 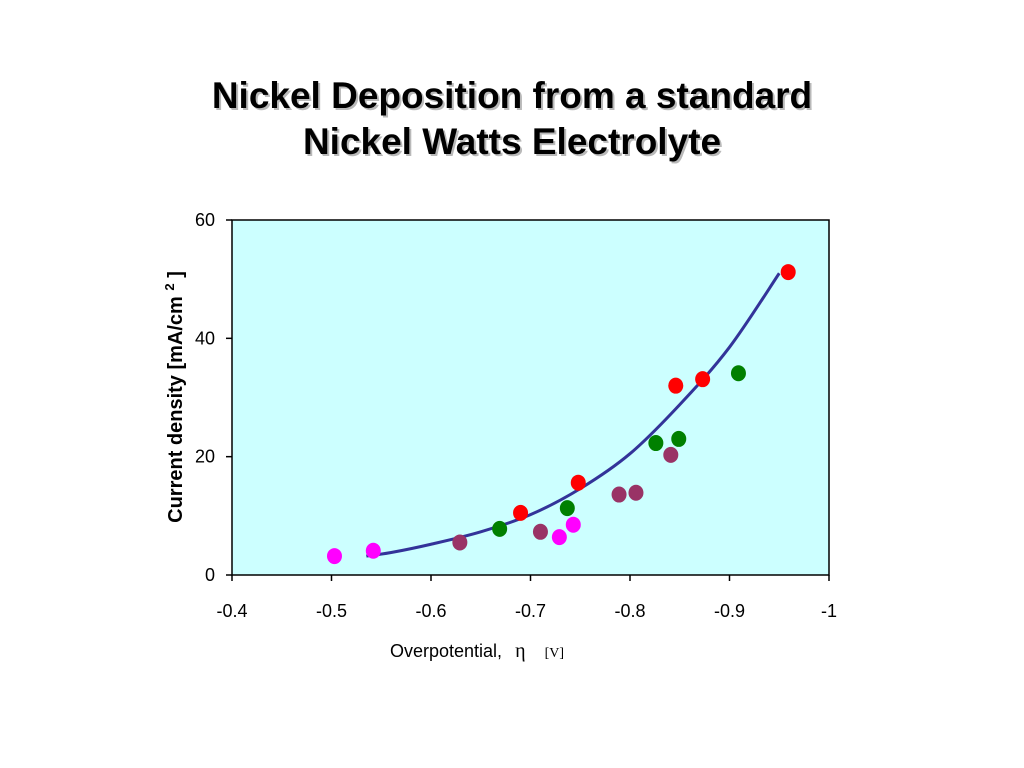 What do you see at coordinates (530, 611) in the screenshot?
I see `x-tick-label: -0.7` at bounding box center [530, 611].